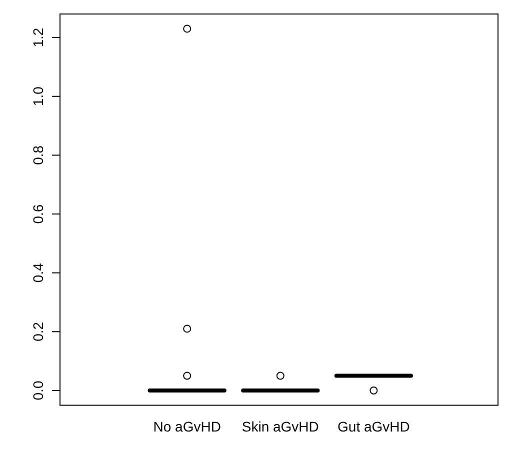 This screenshot has height=458, width=511. What do you see at coordinates (38, 214) in the screenshot?
I see `y-tick-label: 0.6` at bounding box center [38, 214].